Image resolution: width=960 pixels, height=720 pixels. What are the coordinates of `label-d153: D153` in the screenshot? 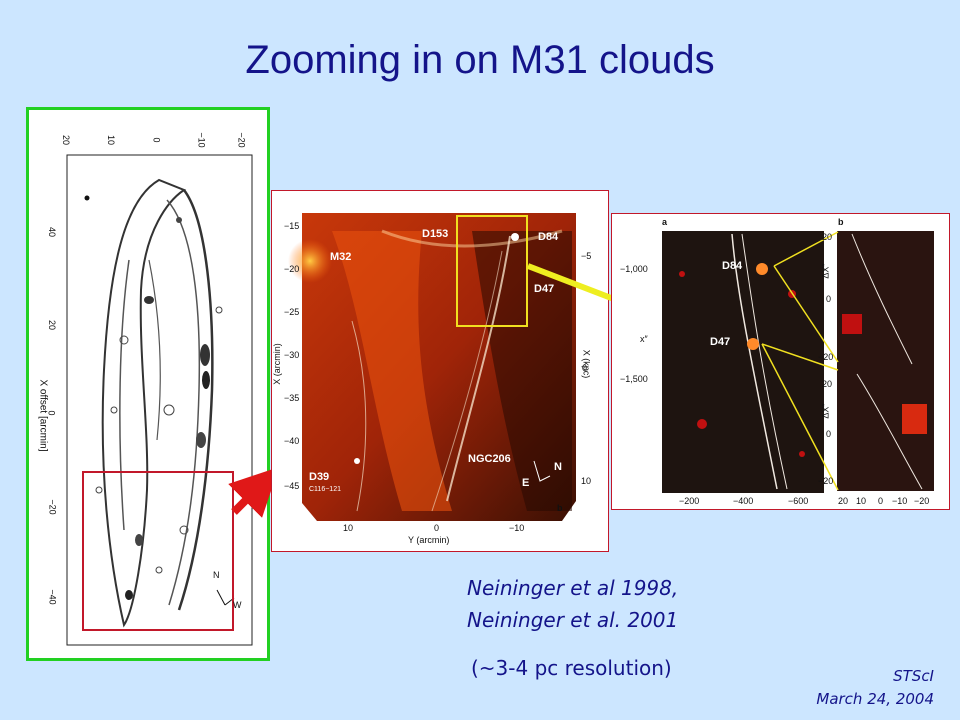 It's located at (435, 234).